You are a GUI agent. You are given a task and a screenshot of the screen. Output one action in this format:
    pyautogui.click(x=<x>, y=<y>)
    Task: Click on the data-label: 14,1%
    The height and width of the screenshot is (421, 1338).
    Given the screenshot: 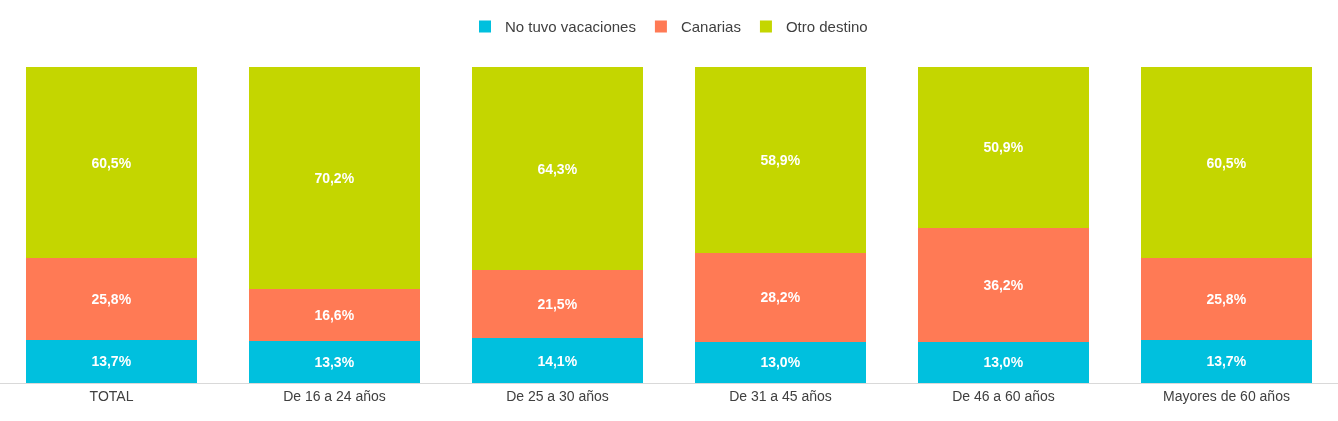 What is the action you would take?
    pyautogui.click(x=557, y=360)
    